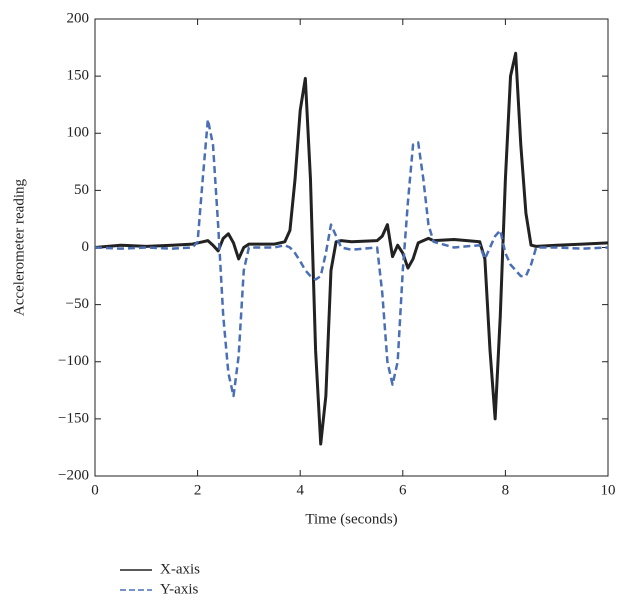 The width and height of the screenshot is (620, 605). Describe the element at coordinates (198, 490) in the screenshot. I see `x-tick-label: 2` at that location.